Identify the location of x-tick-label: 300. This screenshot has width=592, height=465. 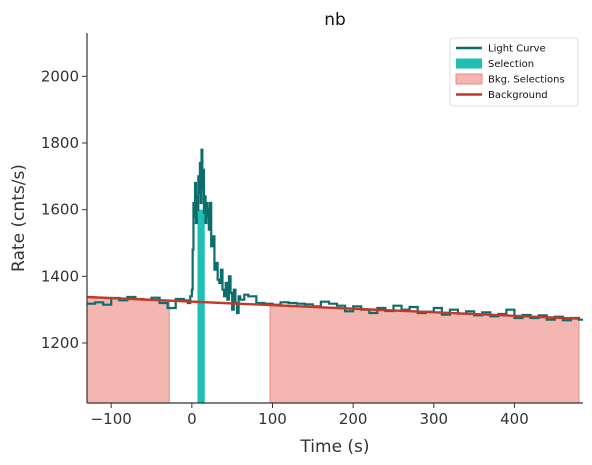
(433, 419).